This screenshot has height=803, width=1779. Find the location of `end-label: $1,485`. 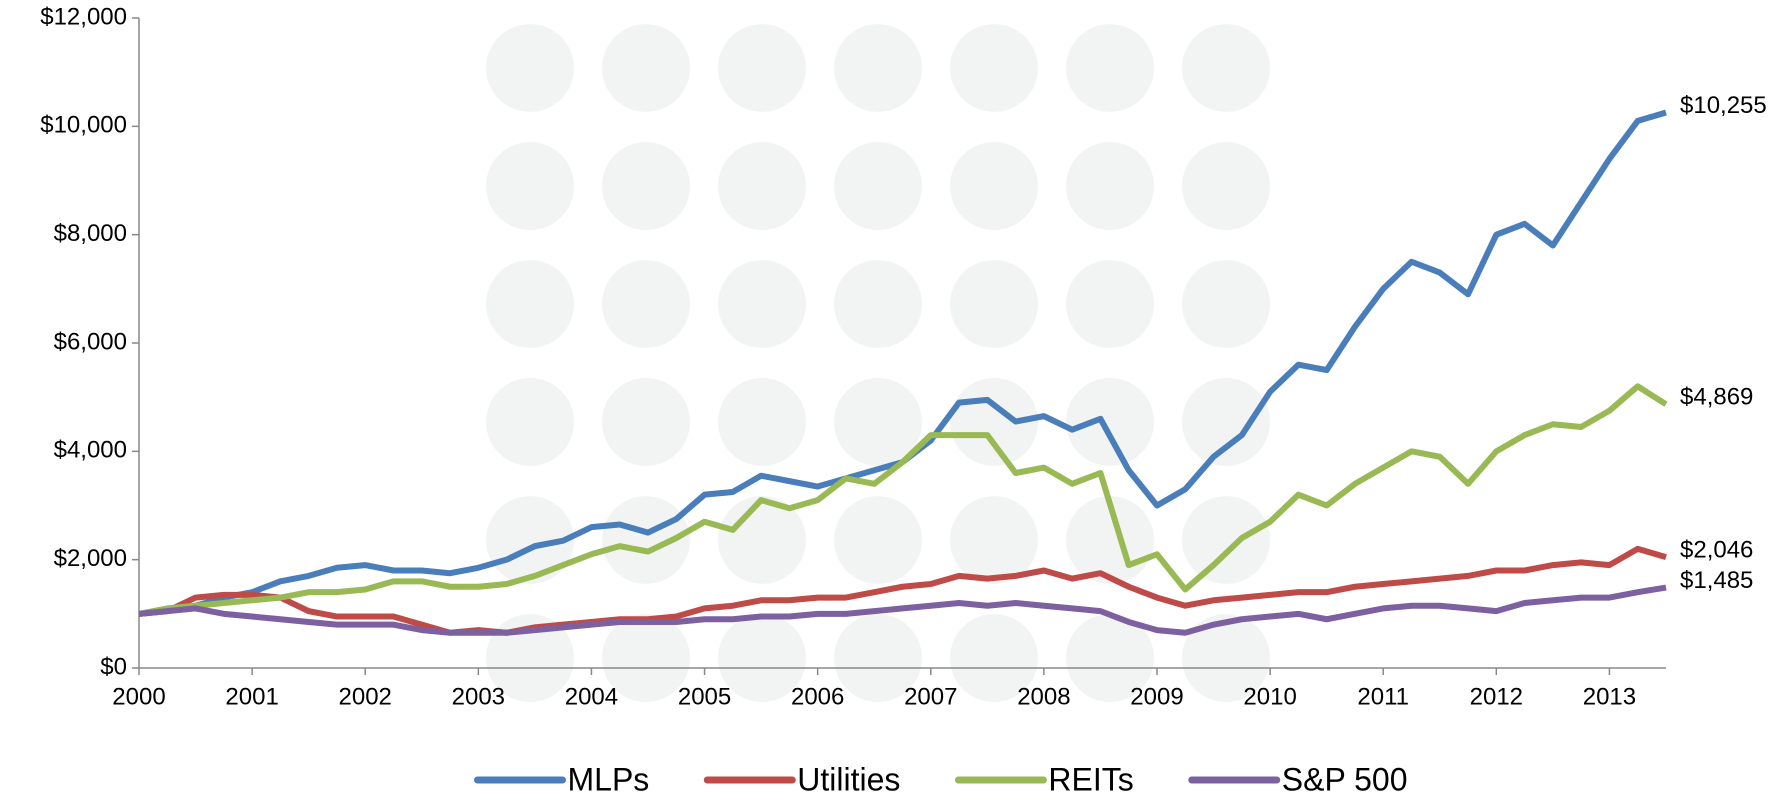

end-label: $1,485 is located at coordinates (1716, 580).